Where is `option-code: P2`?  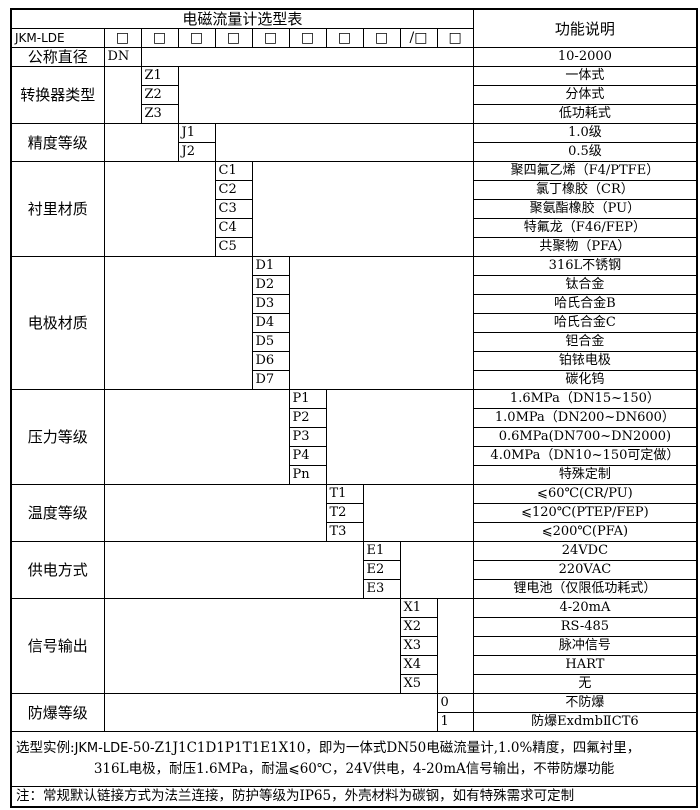
option-code: P2 is located at coordinates (307, 418).